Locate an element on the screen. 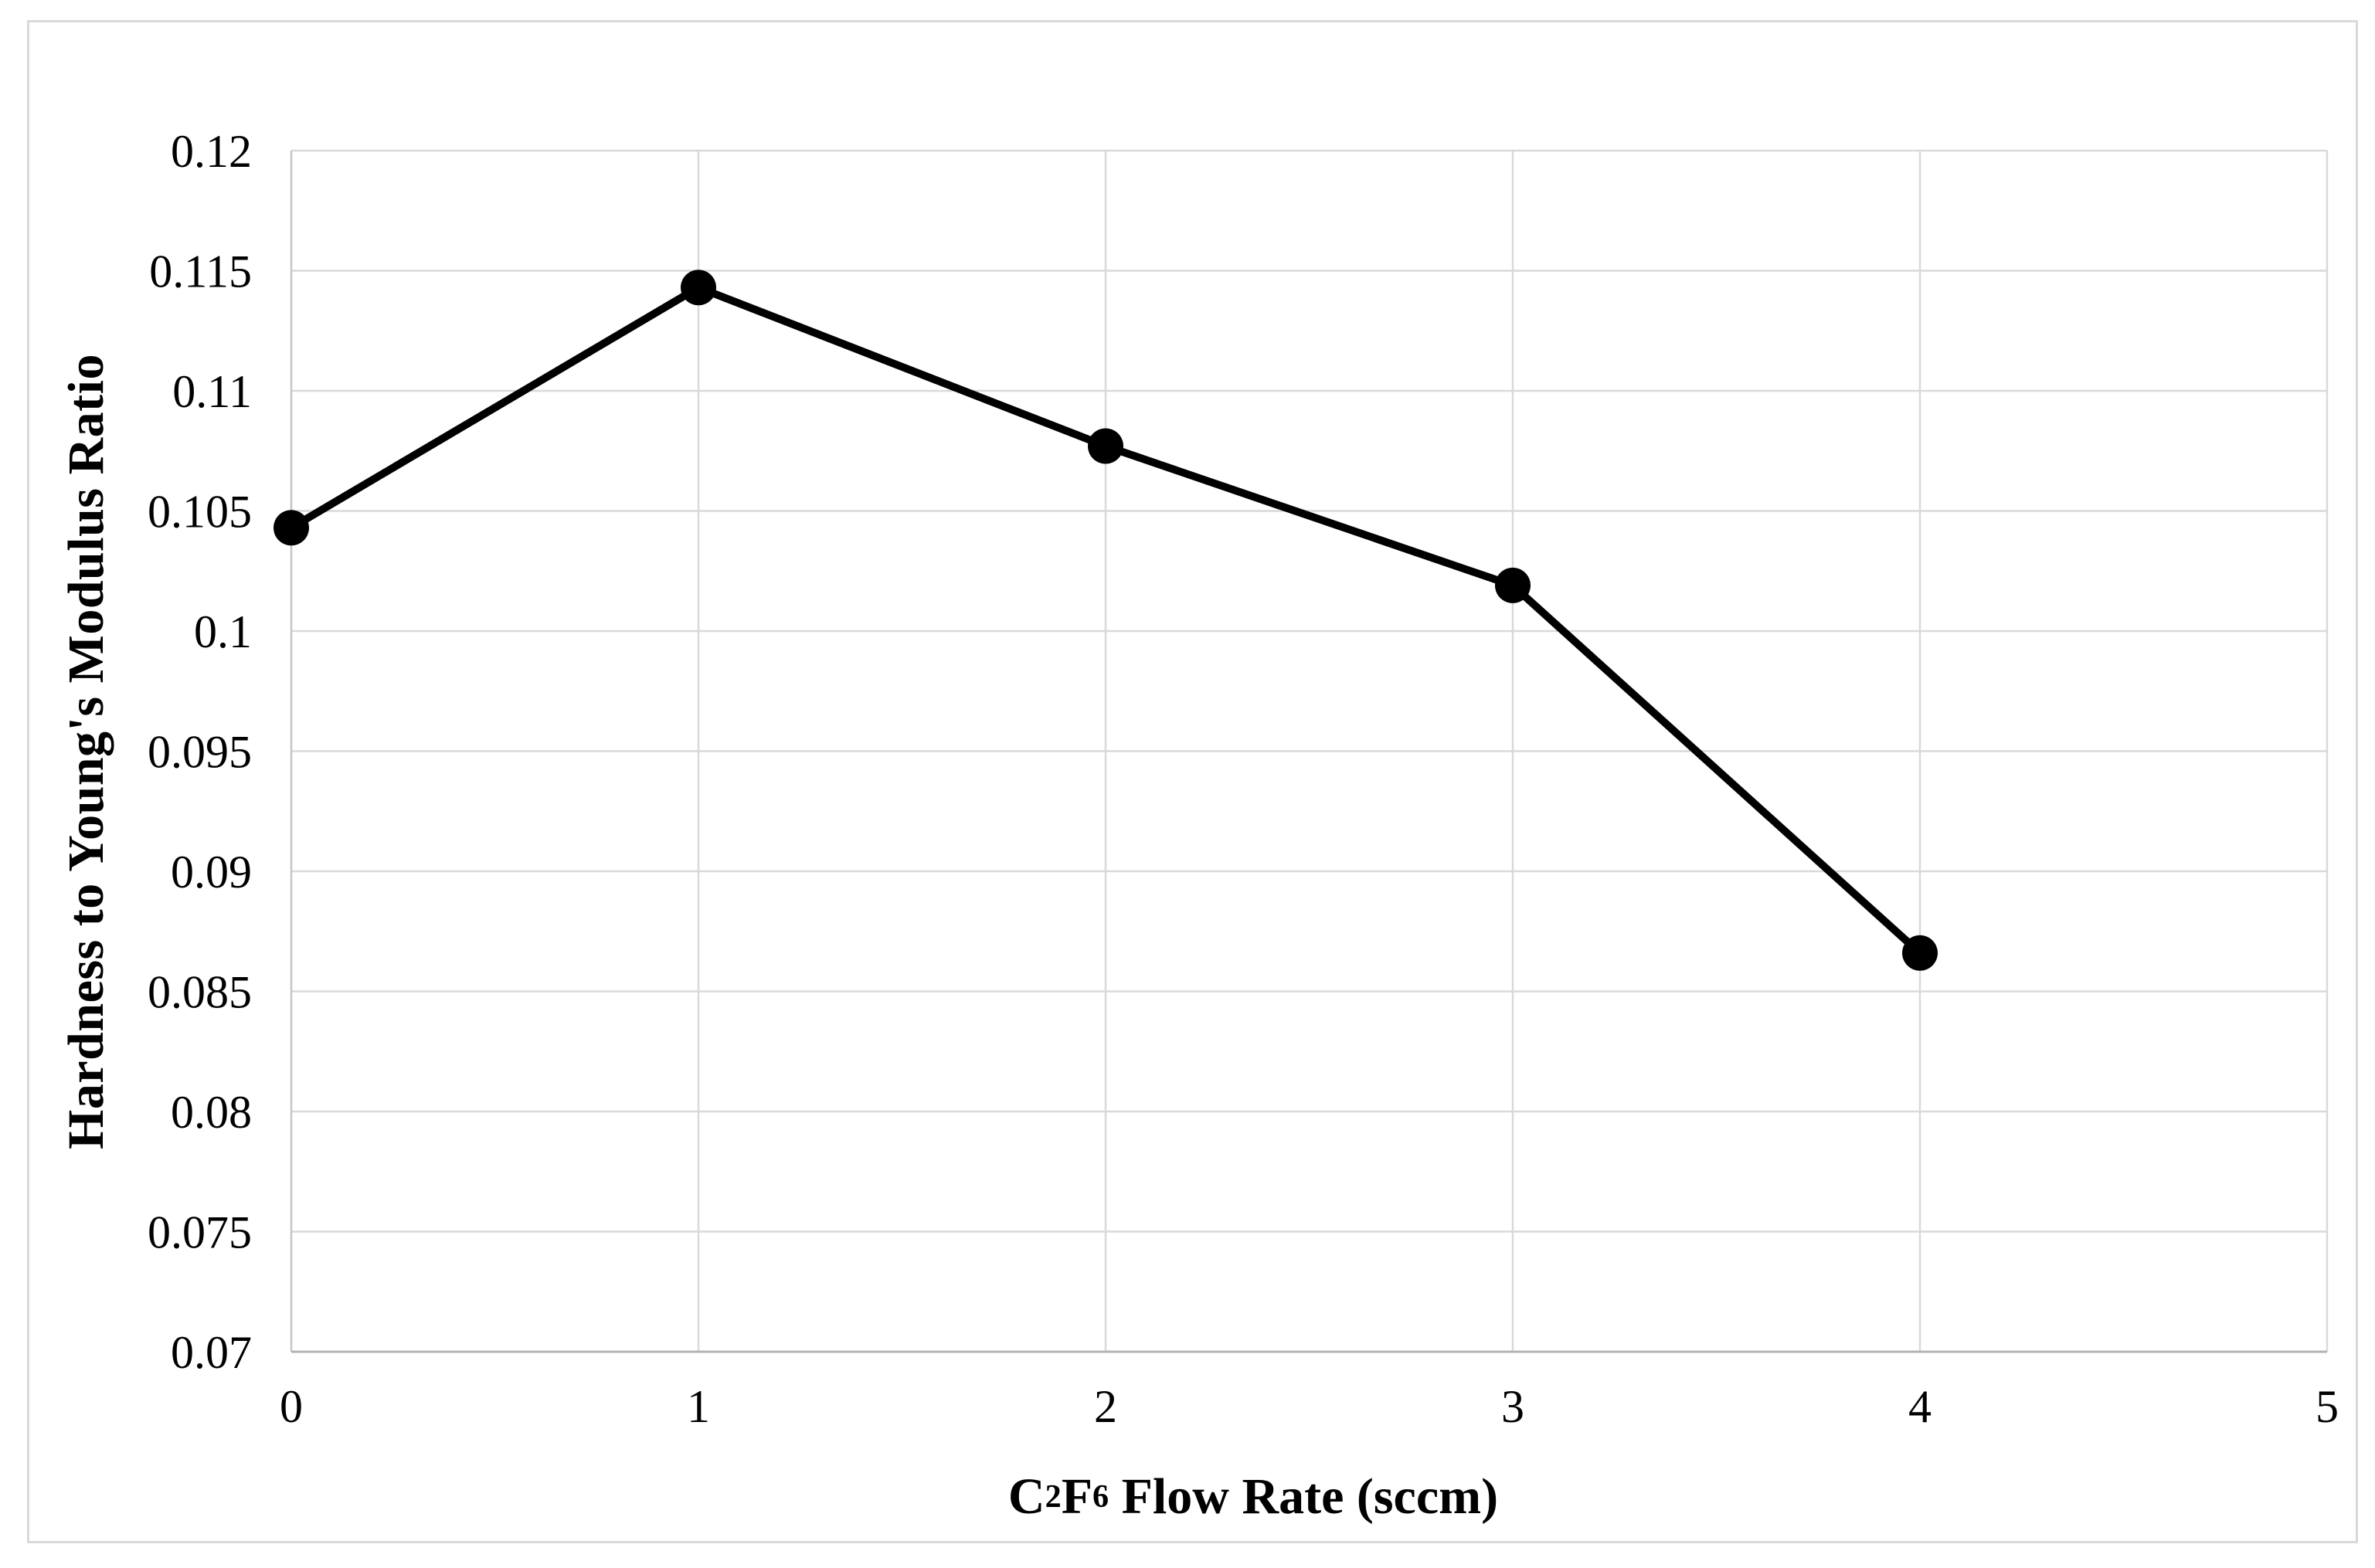 The height and width of the screenshot is (1568, 2375). y-tick-label: 0.115 is located at coordinates (200, 271).